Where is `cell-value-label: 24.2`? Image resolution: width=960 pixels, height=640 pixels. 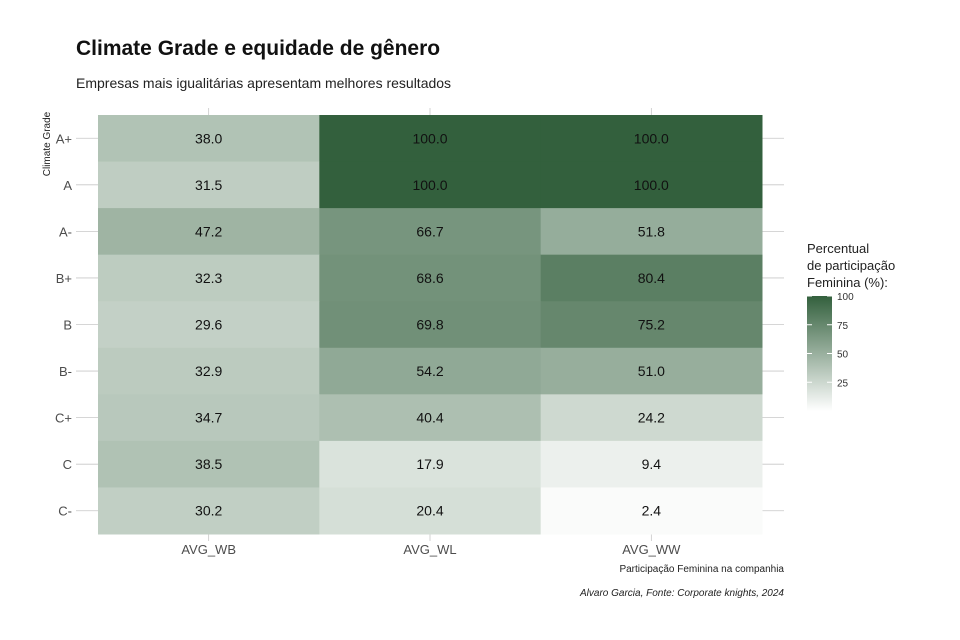
cell-value-label: 24.2 is located at coordinates (651, 418).